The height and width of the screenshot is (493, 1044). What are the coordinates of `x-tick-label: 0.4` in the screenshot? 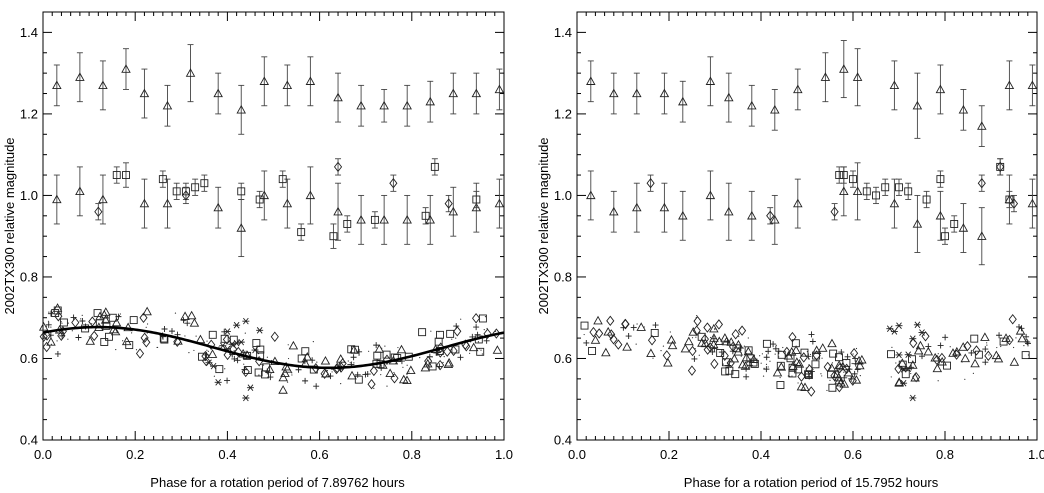 It's located at (227, 454).